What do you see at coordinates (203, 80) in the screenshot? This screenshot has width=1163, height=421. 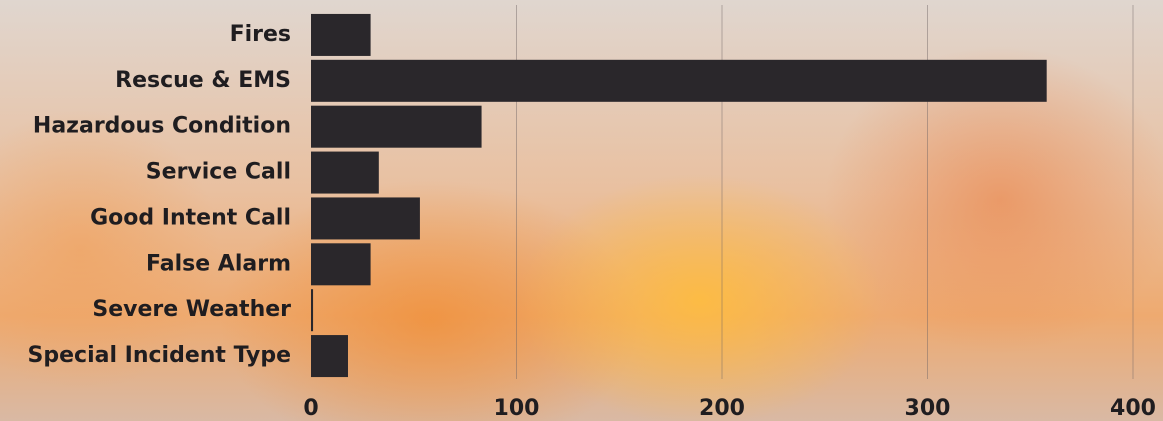 I see `y-tick-label: Rescue & EMS` at bounding box center [203, 80].